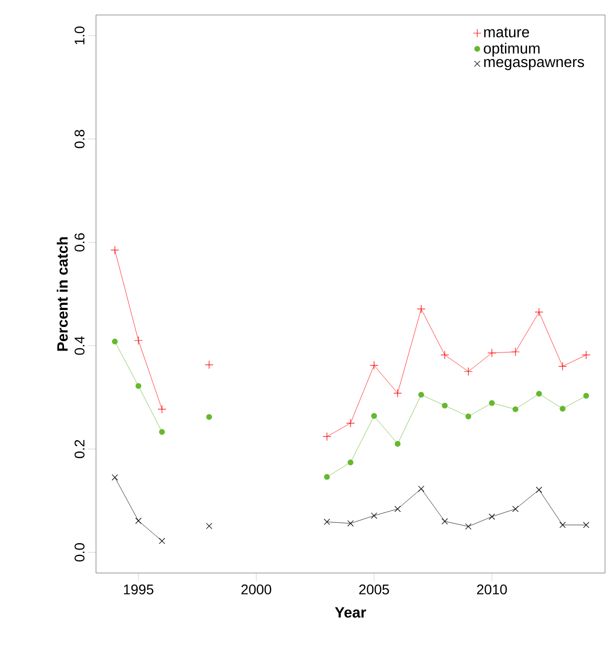  What do you see at coordinates (79, 449) in the screenshot?
I see `y-tick-label: 0.2` at bounding box center [79, 449].